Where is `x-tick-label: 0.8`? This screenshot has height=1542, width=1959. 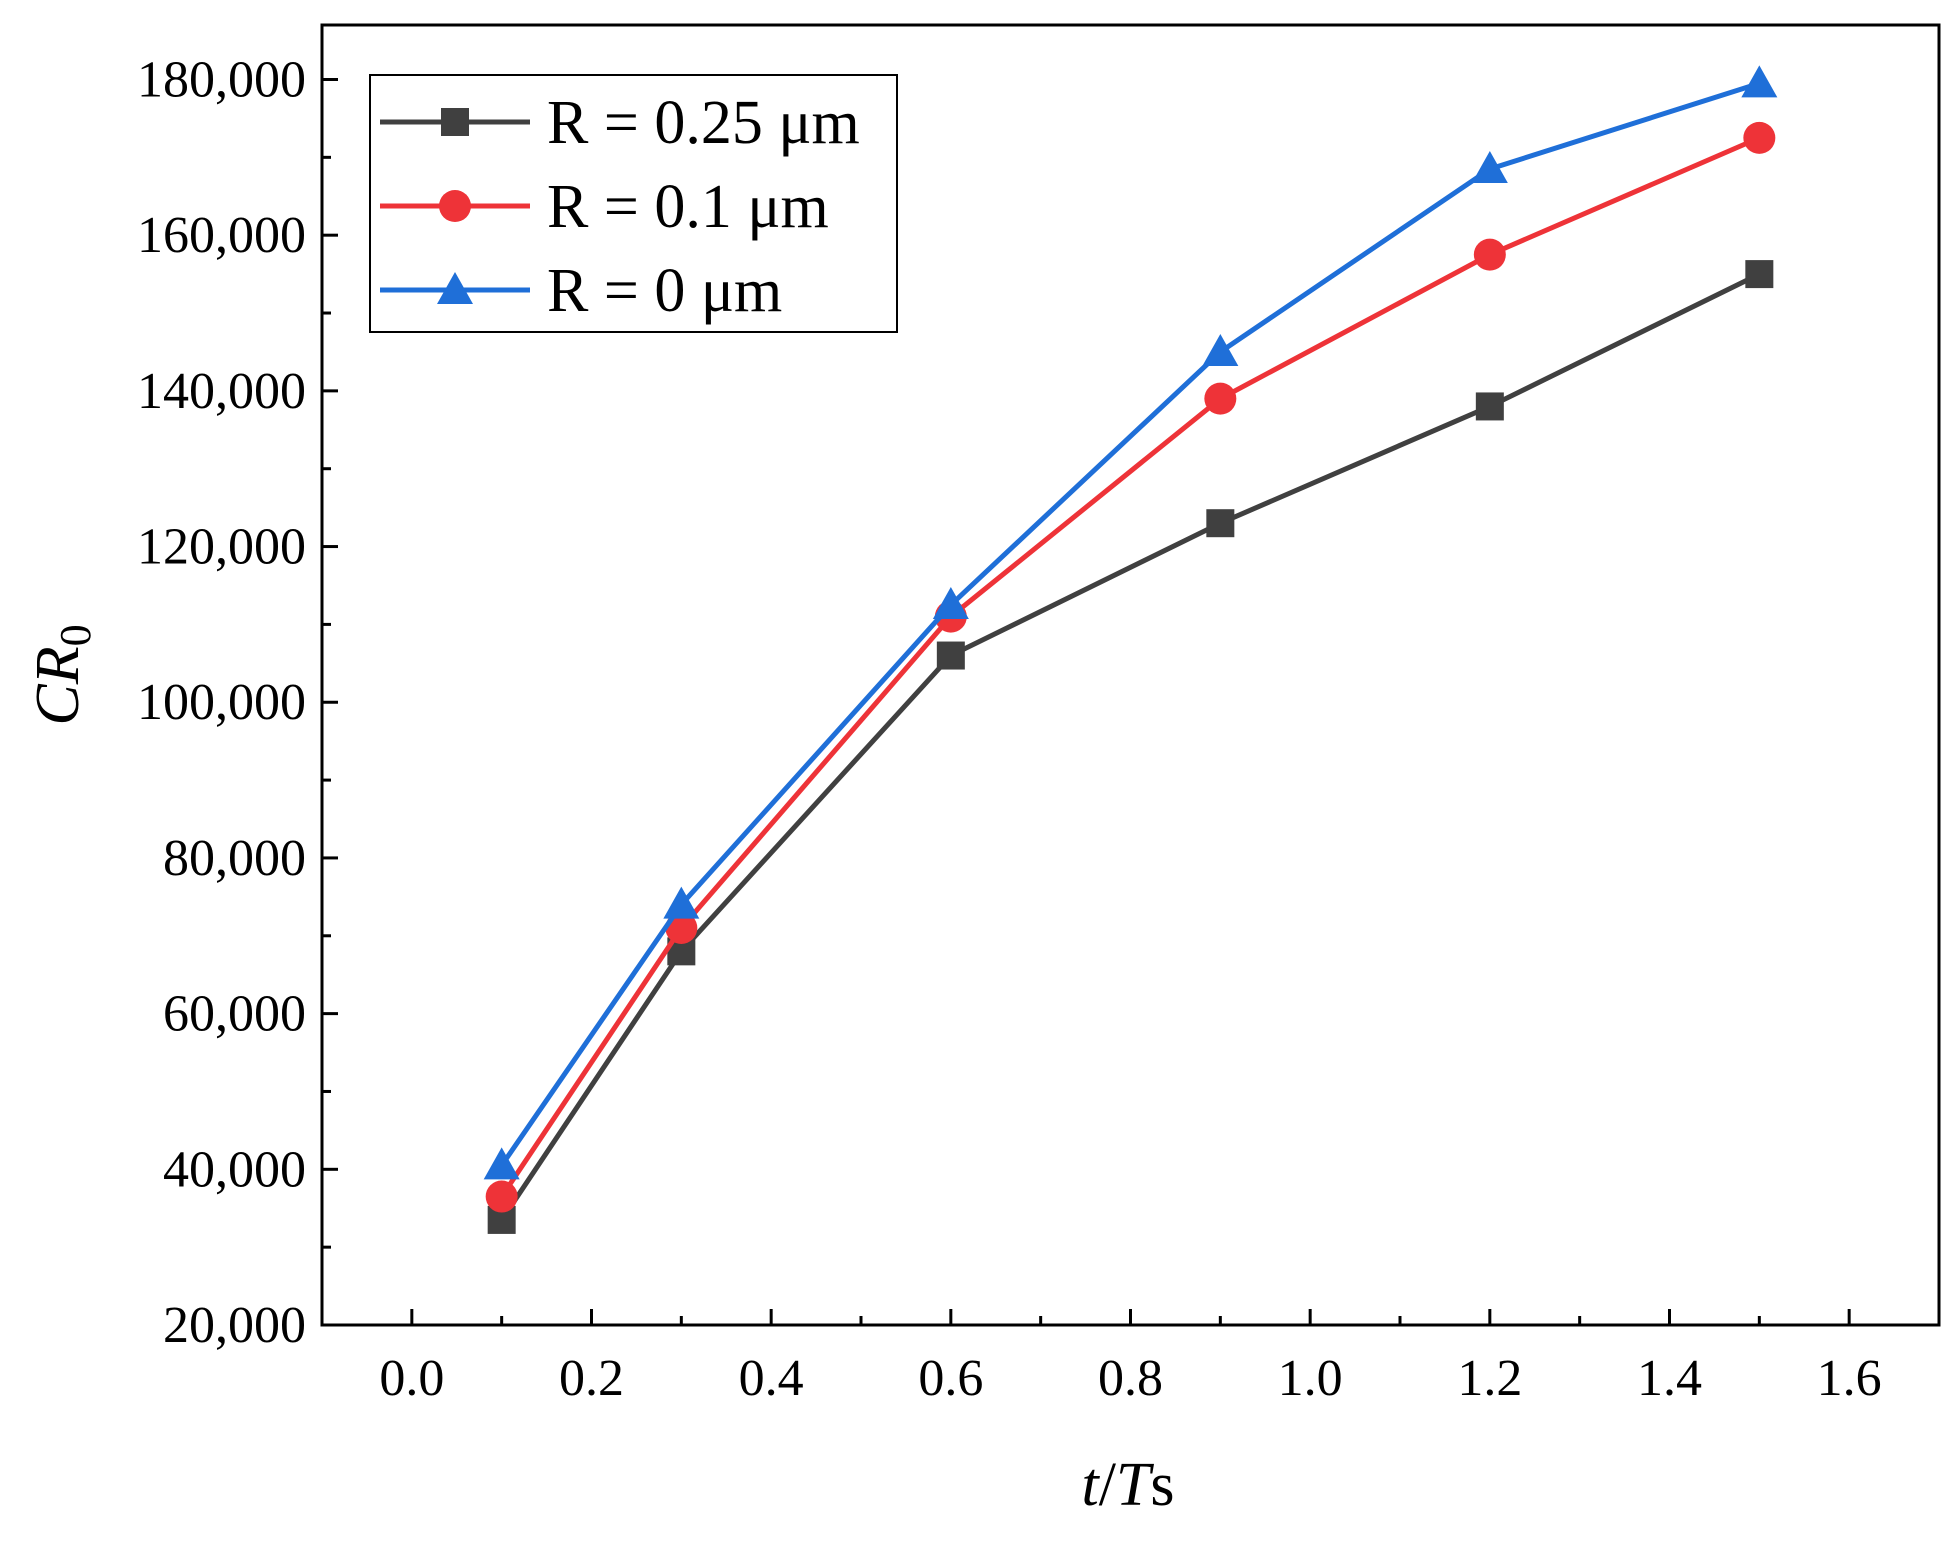
x-tick-label: 0.8 is located at coordinates (1130, 1378).